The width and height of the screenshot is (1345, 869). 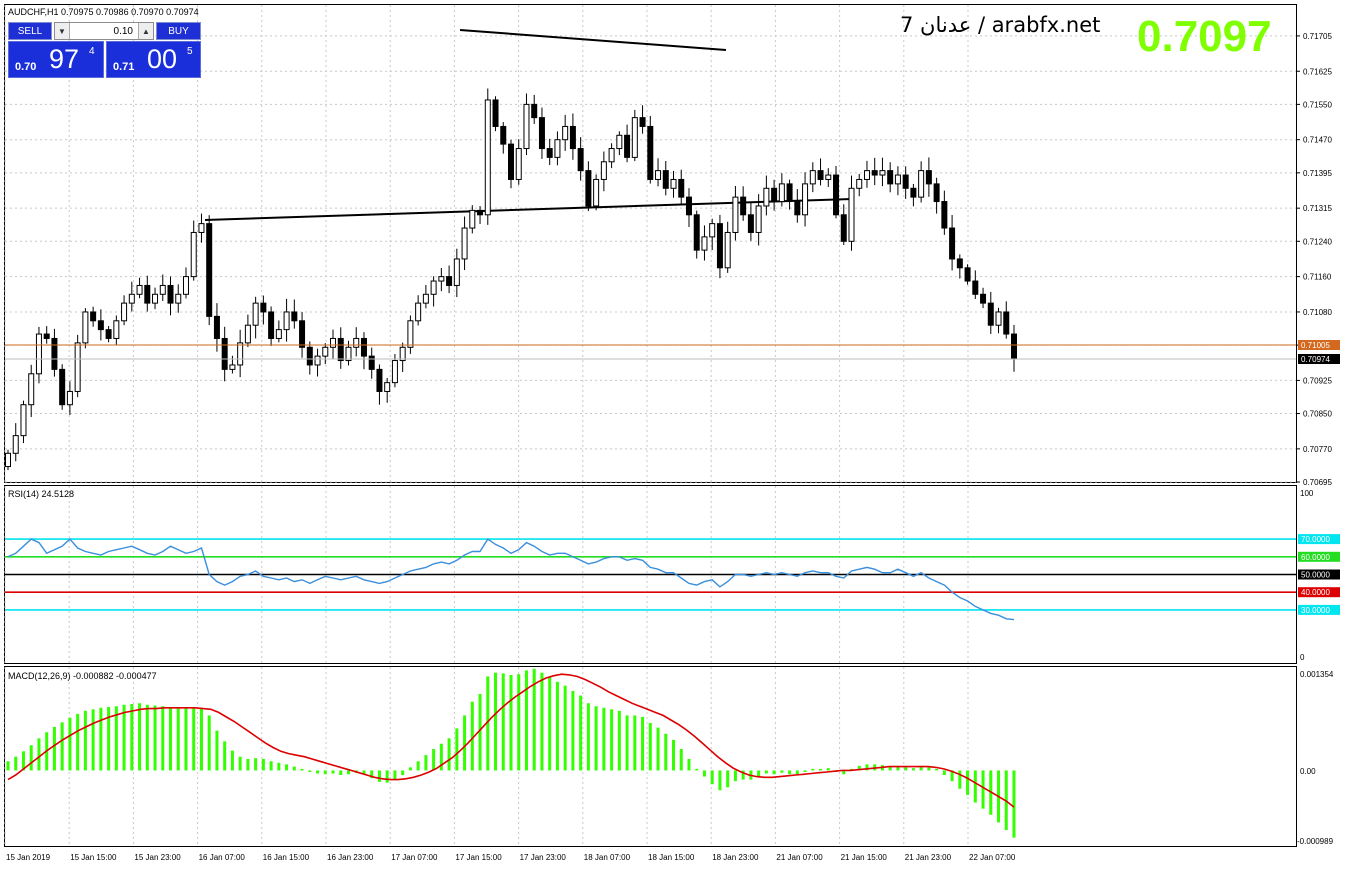 I want to click on buy-button: BUY, so click(x=178, y=31).